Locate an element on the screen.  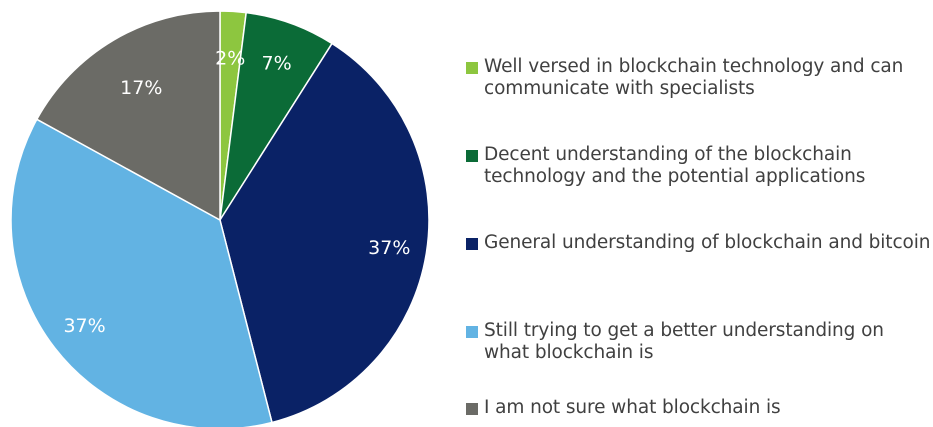
pie-label-i-am-not: 17% is located at coordinates (141, 88).